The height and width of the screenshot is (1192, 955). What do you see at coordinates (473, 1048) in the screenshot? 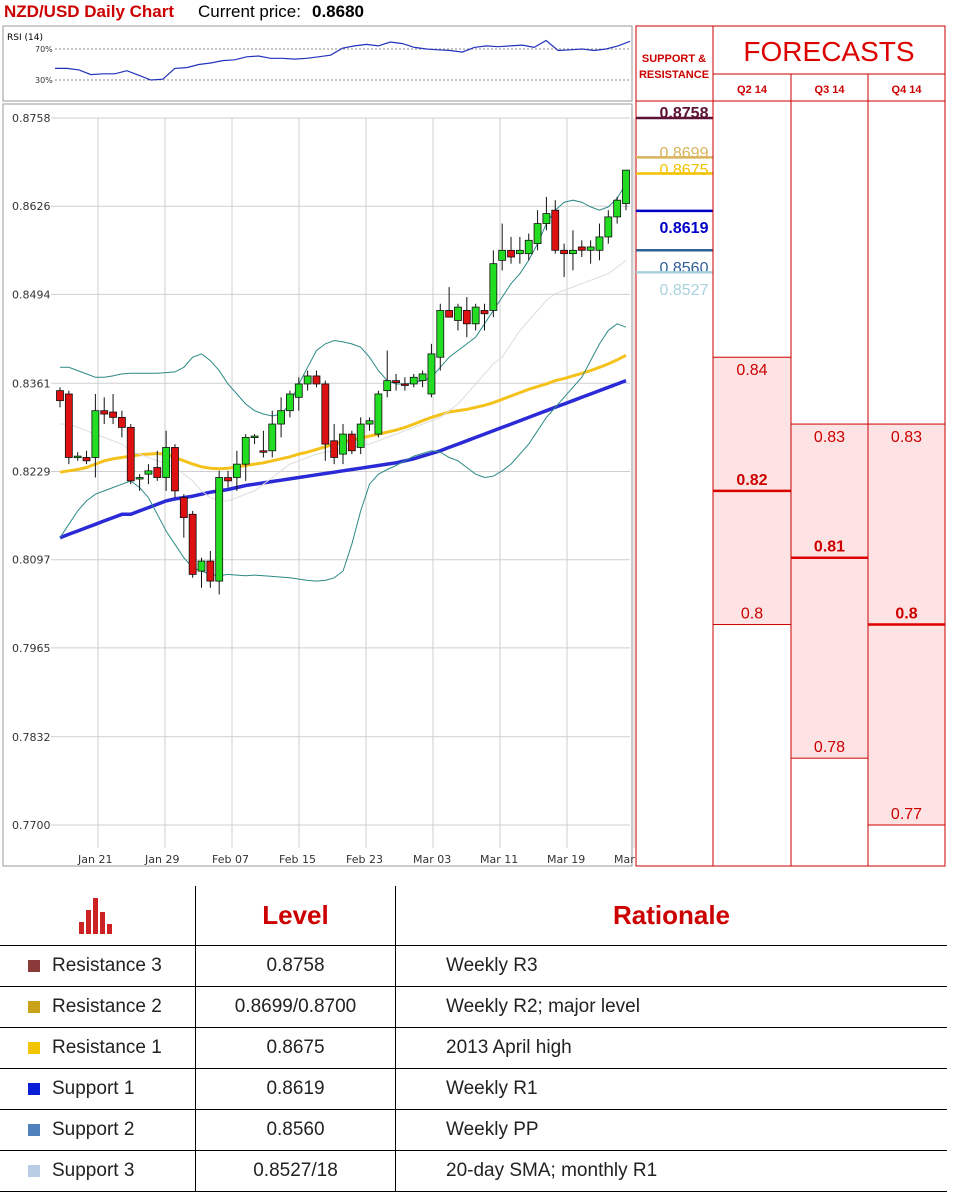
I see `table-row: Resistance 1 0.8675 2013 April high` at bounding box center [473, 1048].